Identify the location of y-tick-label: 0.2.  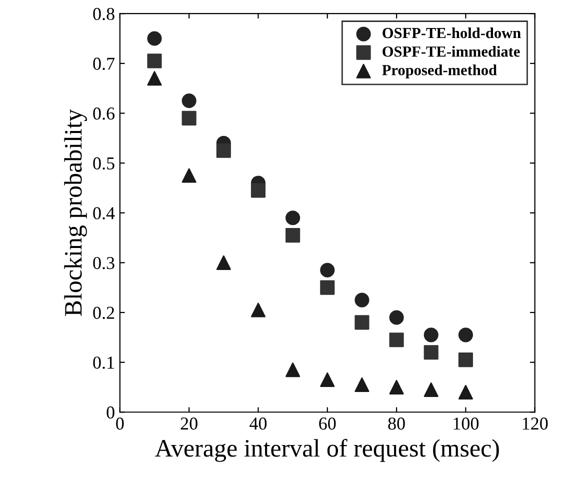
(103, 313).